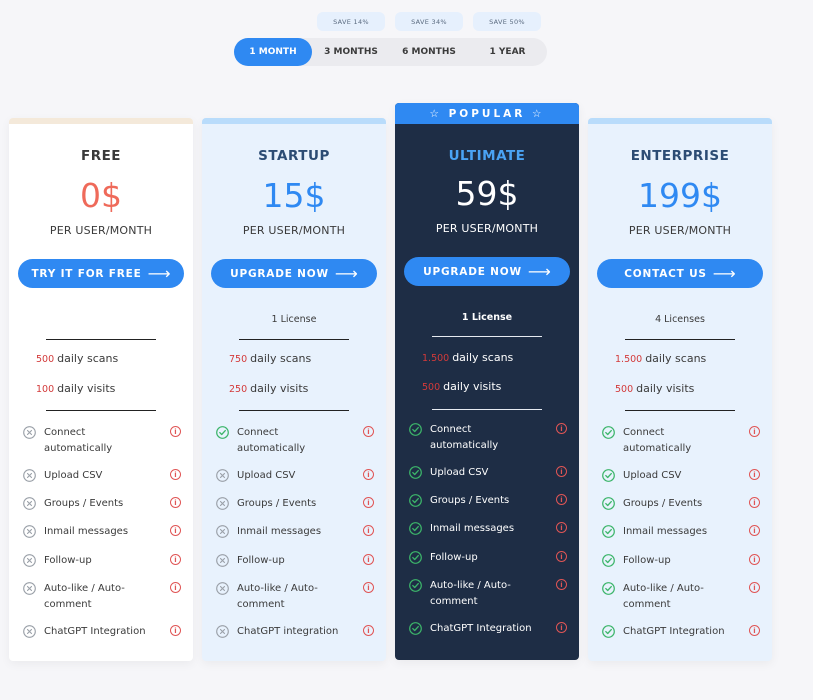  I want to click on feature-row: ChatGPT integration i, so click(295, 632).